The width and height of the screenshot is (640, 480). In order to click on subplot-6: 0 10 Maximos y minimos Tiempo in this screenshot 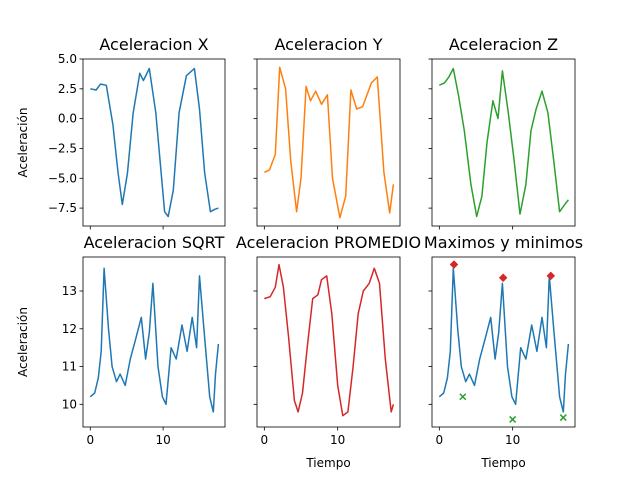, I will do `click(503, 351)`.